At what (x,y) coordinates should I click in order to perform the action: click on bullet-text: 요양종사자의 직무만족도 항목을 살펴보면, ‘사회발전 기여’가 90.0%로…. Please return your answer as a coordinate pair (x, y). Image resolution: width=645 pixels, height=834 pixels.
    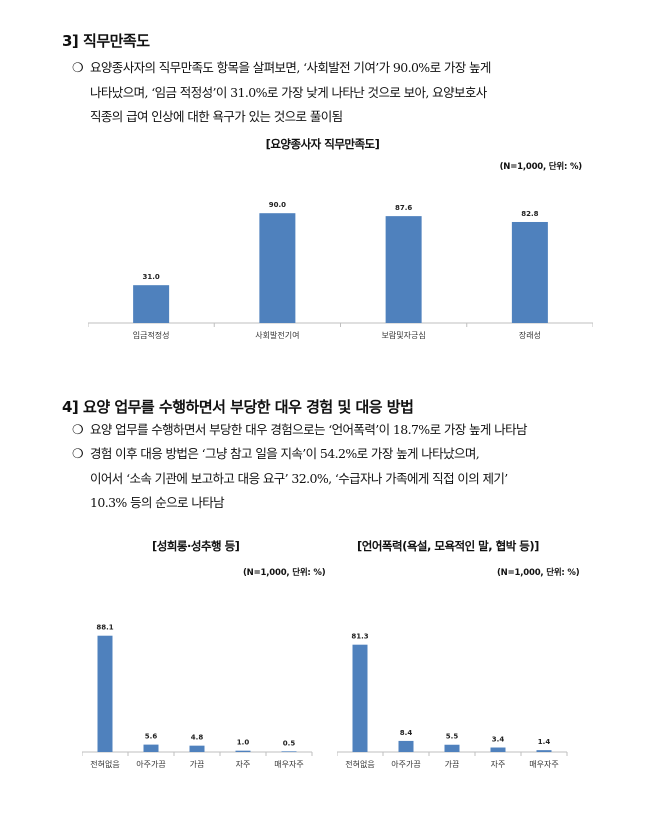
    Looking at the image, I should click on (290, 67).